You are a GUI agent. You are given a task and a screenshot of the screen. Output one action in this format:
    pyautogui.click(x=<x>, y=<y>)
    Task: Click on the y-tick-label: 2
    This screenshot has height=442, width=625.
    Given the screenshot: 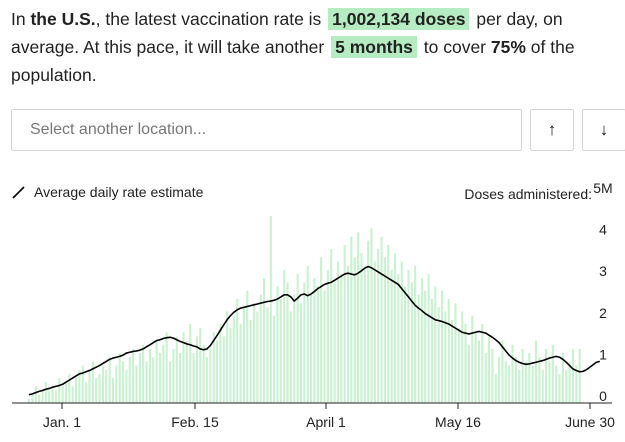 What is the action you would take?
    pyautogui.click(x=603, y=313)
    